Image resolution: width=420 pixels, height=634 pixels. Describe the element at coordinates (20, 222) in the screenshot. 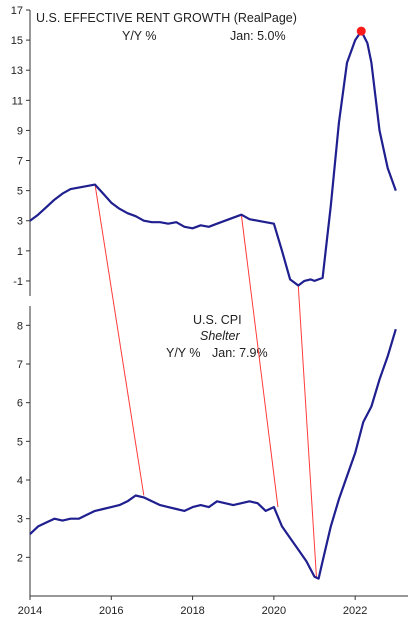

I see `top-y-tick-label: 3` at that location.